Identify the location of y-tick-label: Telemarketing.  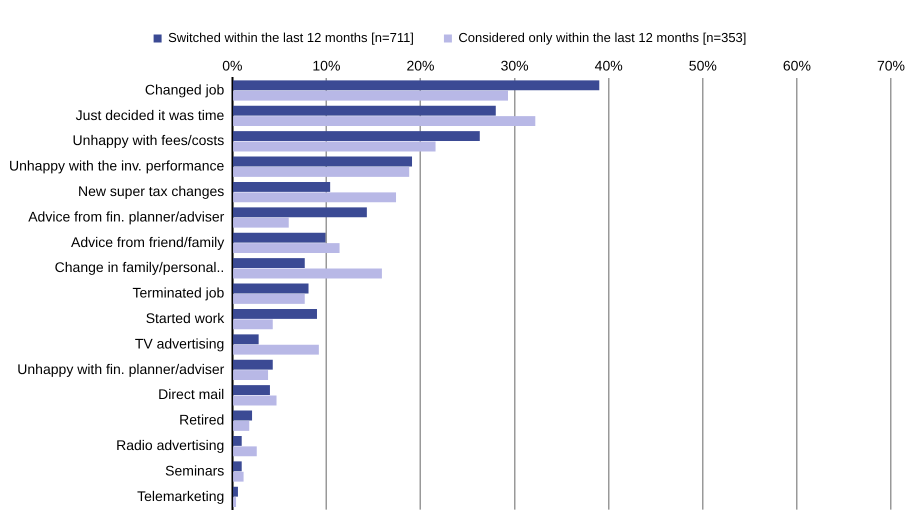
(180, 496).